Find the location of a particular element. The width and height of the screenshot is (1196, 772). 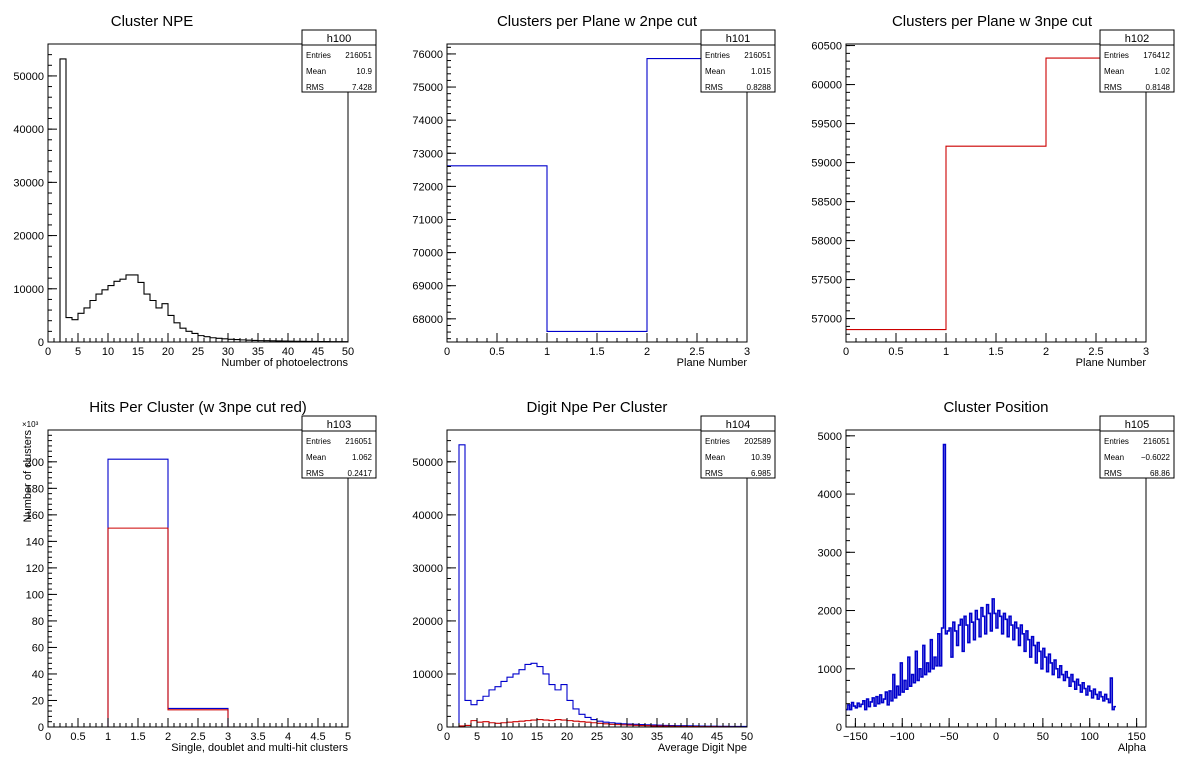

stats-key-h105-0: Entries is located at coordinates (1116, 441).